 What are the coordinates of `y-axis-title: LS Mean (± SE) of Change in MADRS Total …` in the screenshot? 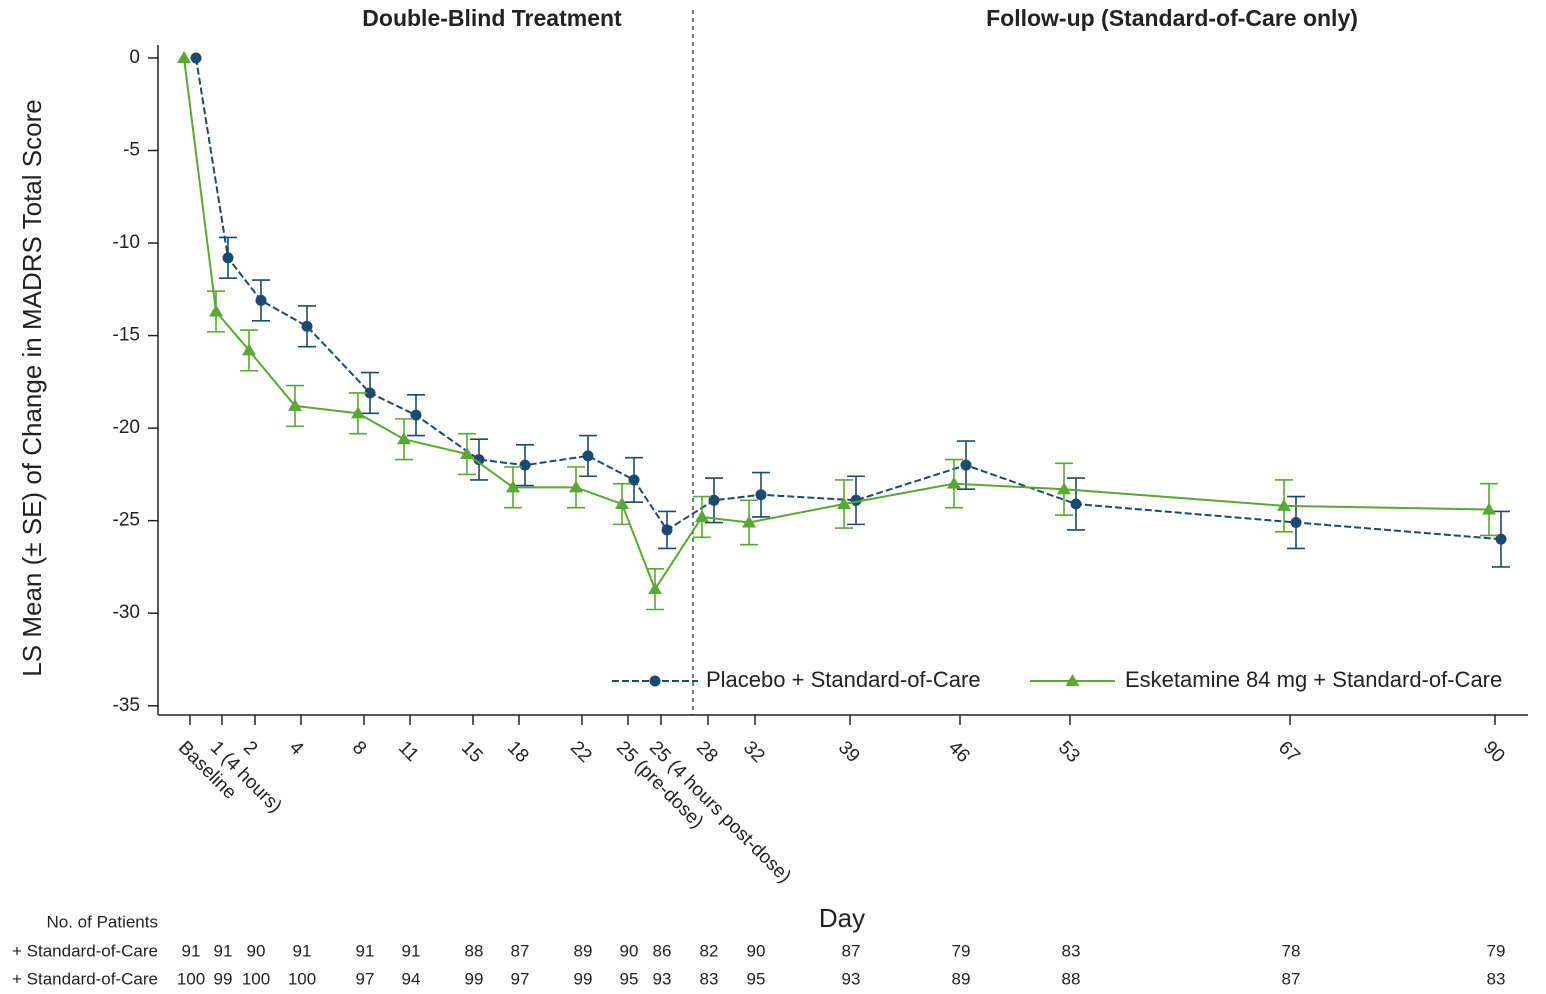 It's located at (32, 387).